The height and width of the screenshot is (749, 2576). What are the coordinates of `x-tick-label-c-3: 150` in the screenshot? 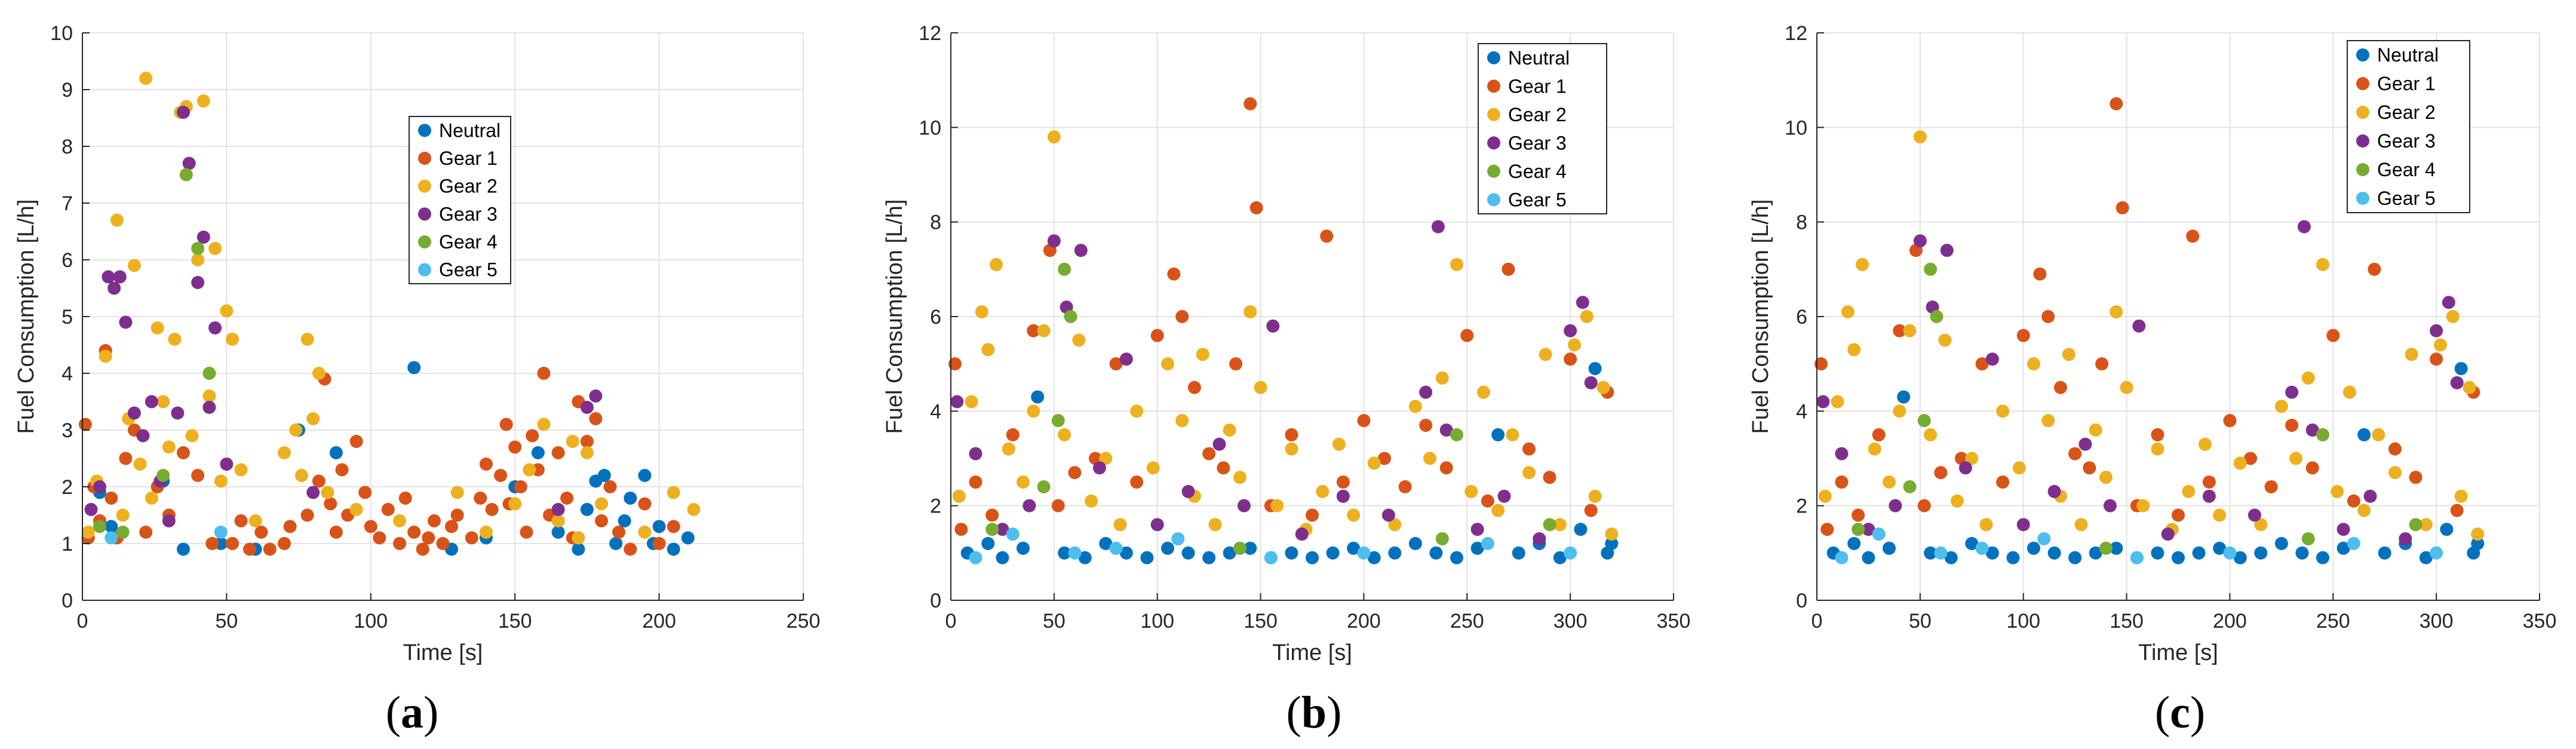 It's located at (2127, 621).